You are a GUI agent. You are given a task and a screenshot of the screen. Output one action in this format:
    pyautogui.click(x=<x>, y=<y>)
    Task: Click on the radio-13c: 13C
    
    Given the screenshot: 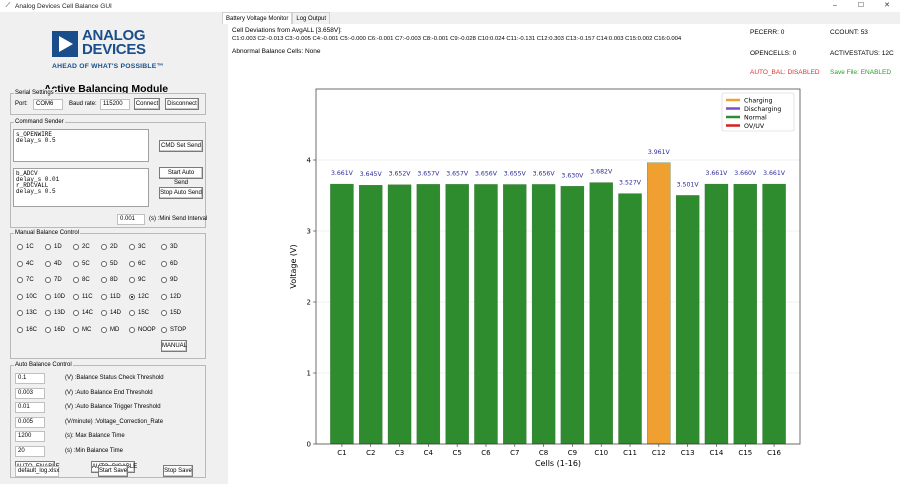 What is the action you would take?
    pyautogui.click(x=27, y=313)
    